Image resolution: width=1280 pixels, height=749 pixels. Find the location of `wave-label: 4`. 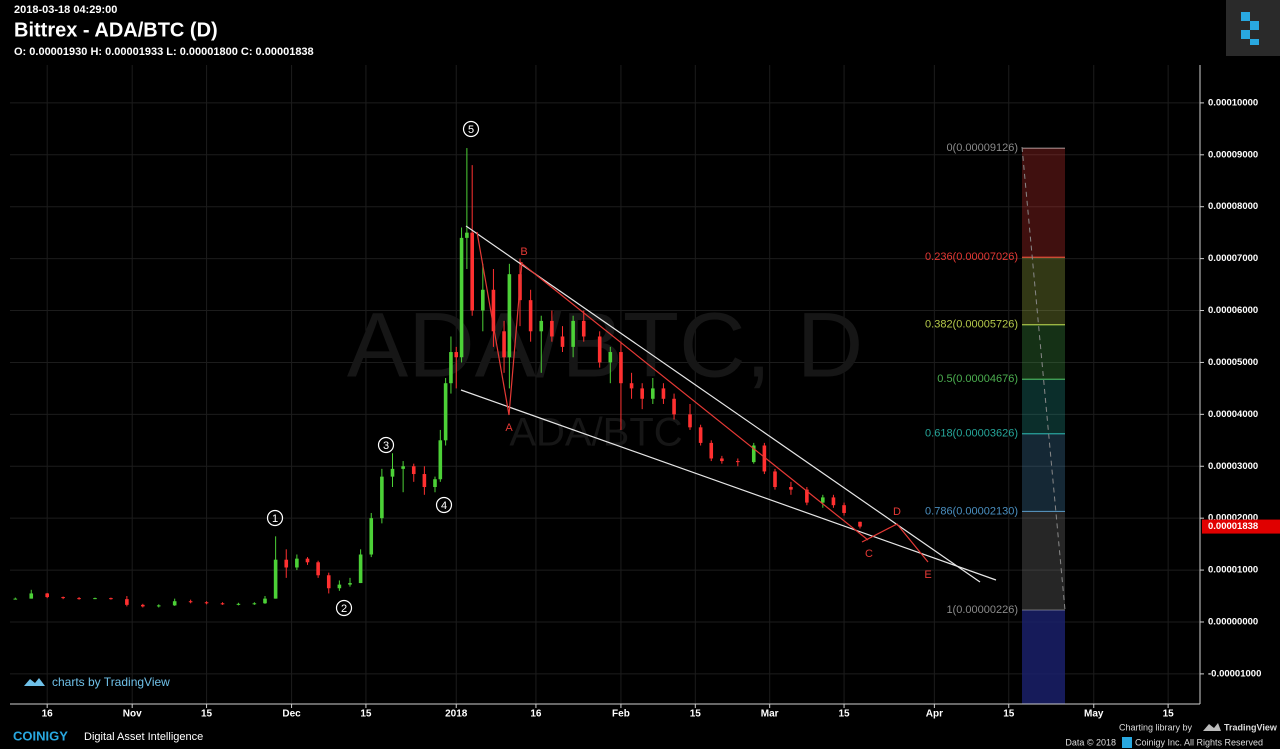

wave-label: 4 is located at coordinates (444, 506).